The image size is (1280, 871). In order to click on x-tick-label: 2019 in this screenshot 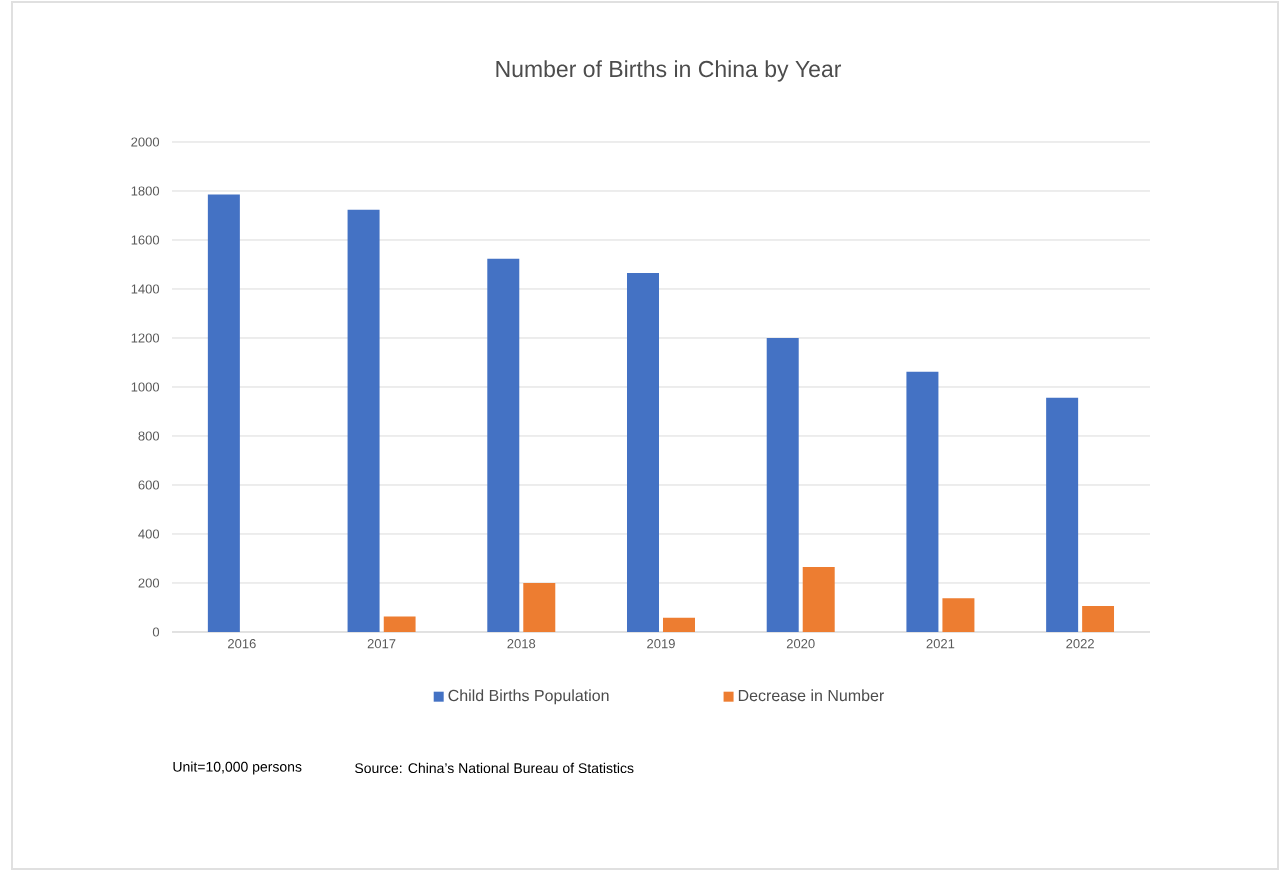, I will do `click(661, 644)`.